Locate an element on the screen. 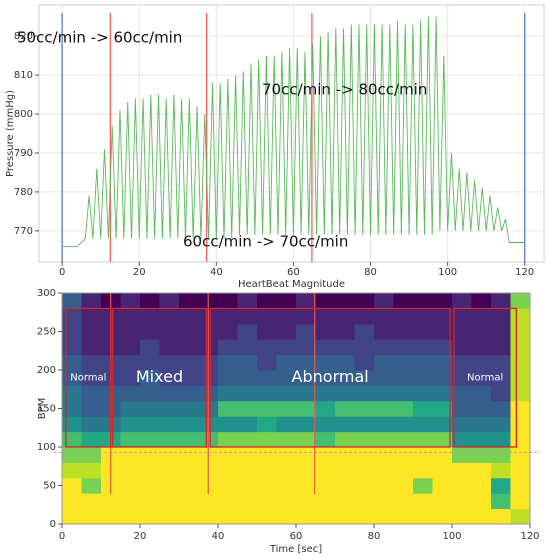 The height and width of the screenshot is (558, 550). y-tick-label: 800 is located at coordinates (23, 114).